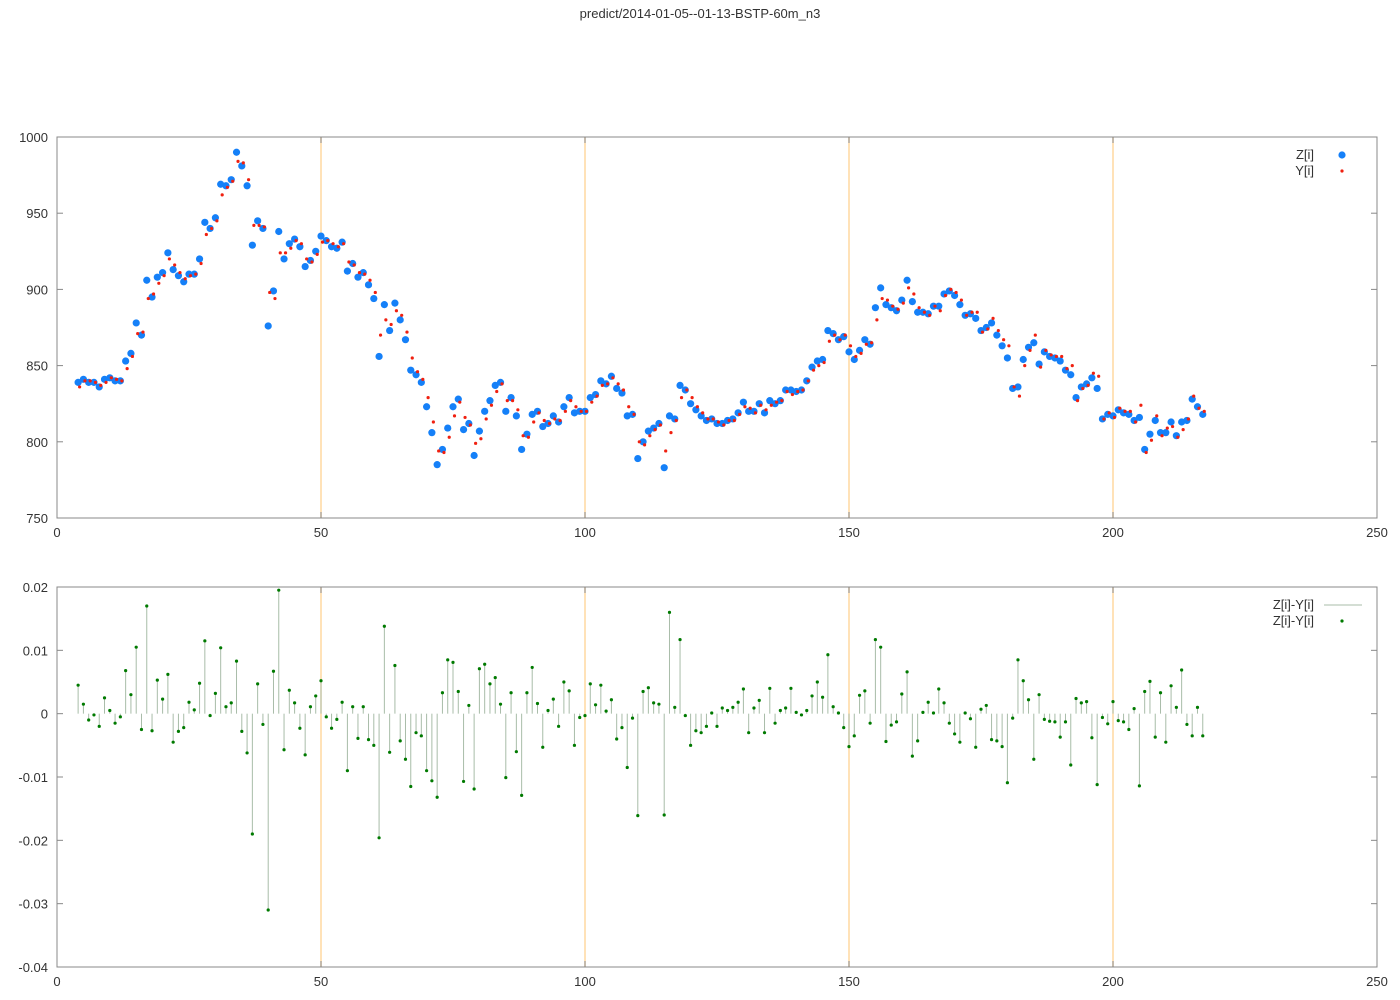 This screenshot has height=1000, width=1400. Describe the element at coordinates (37, 442) in the screenshot. I see `y-tick-label: 800` at that location.